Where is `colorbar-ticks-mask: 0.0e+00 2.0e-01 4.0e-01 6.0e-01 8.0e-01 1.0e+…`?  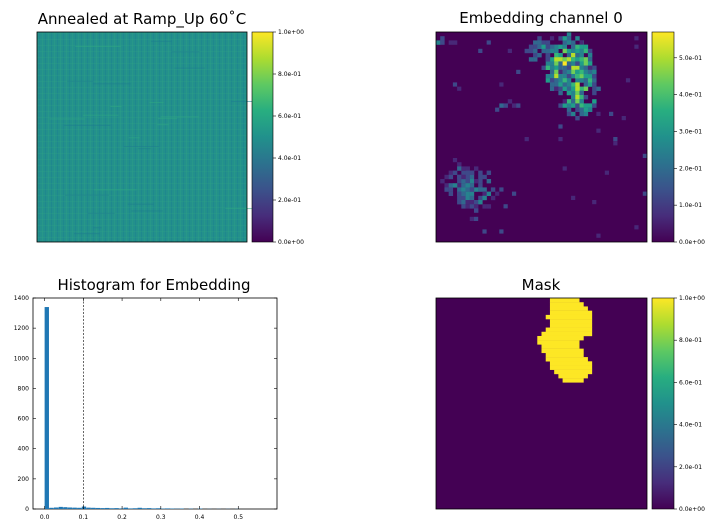
colorbar-ticks-mask: 0.0e+00 2.0e-01 4.0e-01 6.0e-01 8.0e-01 1.0e+… is located at coordinates (689, 404).